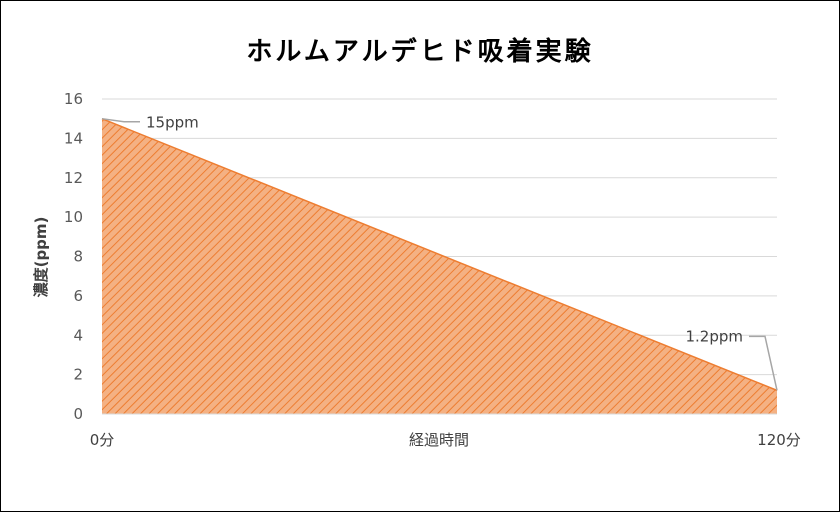 The width and height of the screenshot is (840, 513). Describe the element at coordinates (439, 440) in the screenshot. I see `x-axis-label: 経過時間` at that location.